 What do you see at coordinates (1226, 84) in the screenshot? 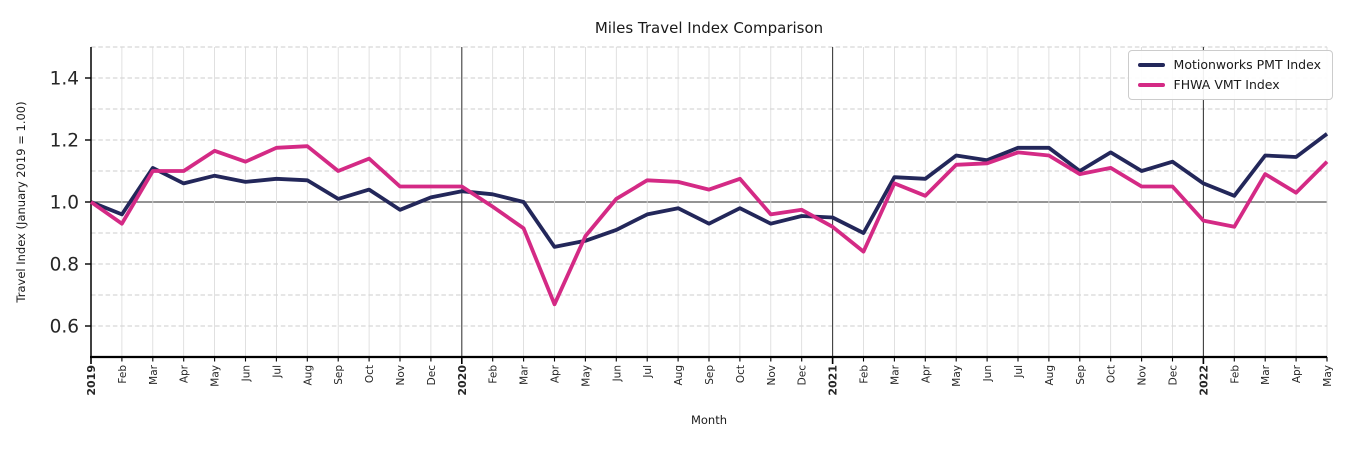
I see `legend-label-vmt: FHWA VMT Index` at bounding box center [1226, 84].